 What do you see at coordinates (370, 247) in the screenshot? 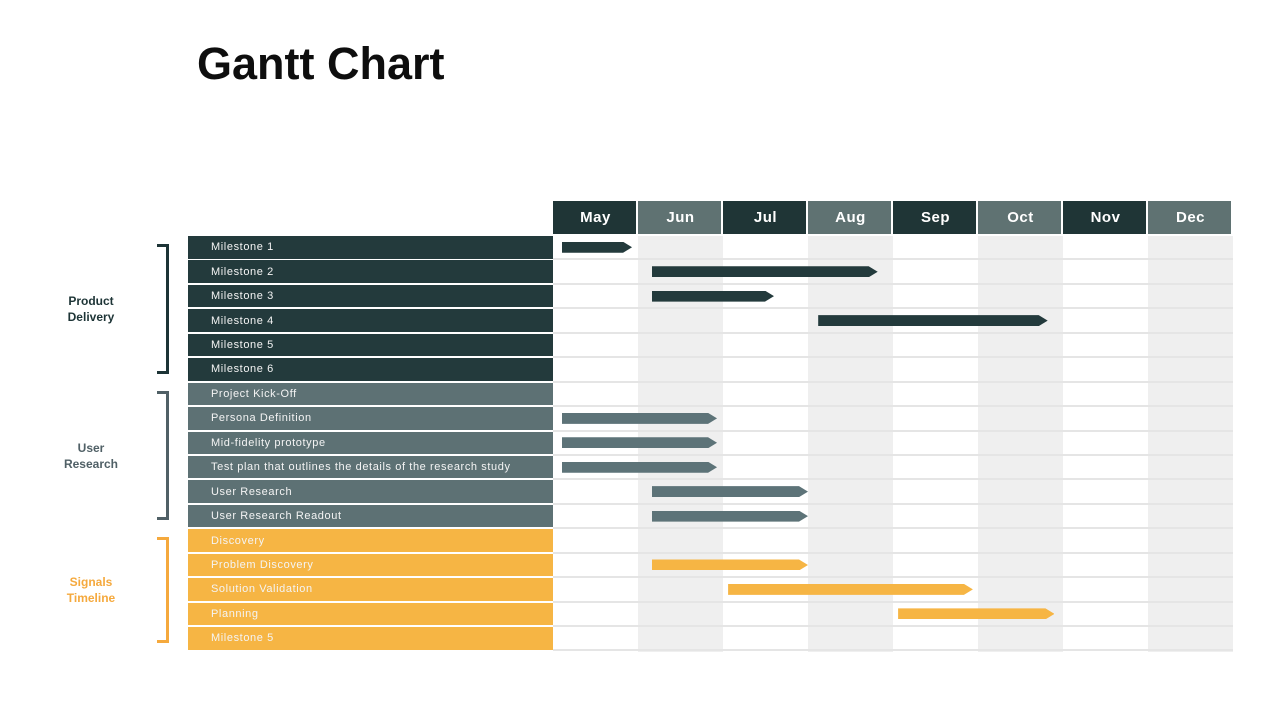
I see `task-label: Milestone 1` at bounding box center [370, 247].